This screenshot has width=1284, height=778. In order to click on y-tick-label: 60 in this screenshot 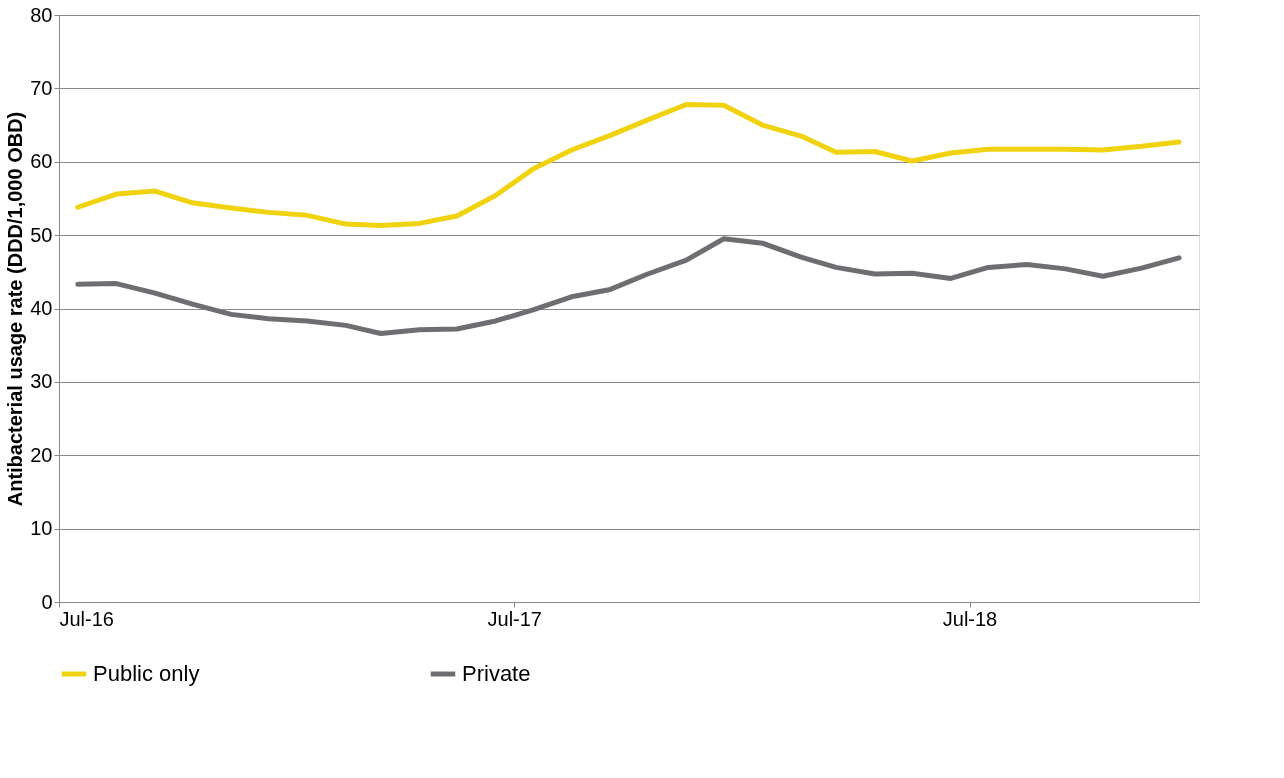, I will do `click(41, 161)`.